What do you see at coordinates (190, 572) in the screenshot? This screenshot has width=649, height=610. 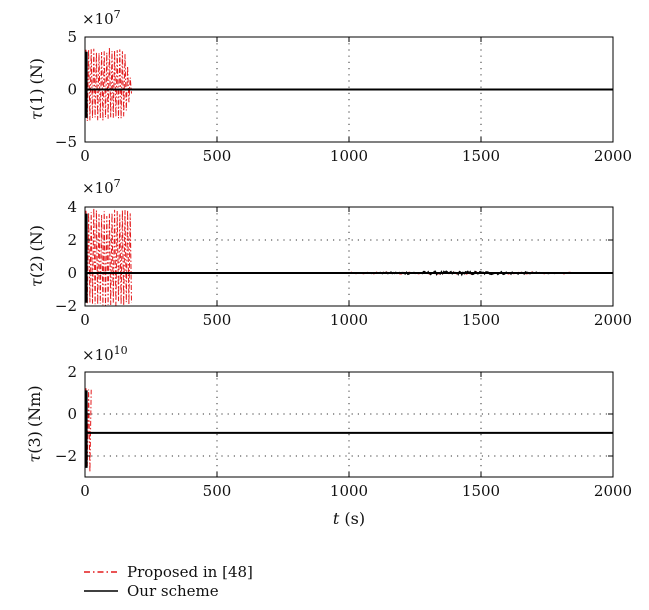 I see `legend-label-proposed: Proposed in [48]` at bounding box center [190, 572].